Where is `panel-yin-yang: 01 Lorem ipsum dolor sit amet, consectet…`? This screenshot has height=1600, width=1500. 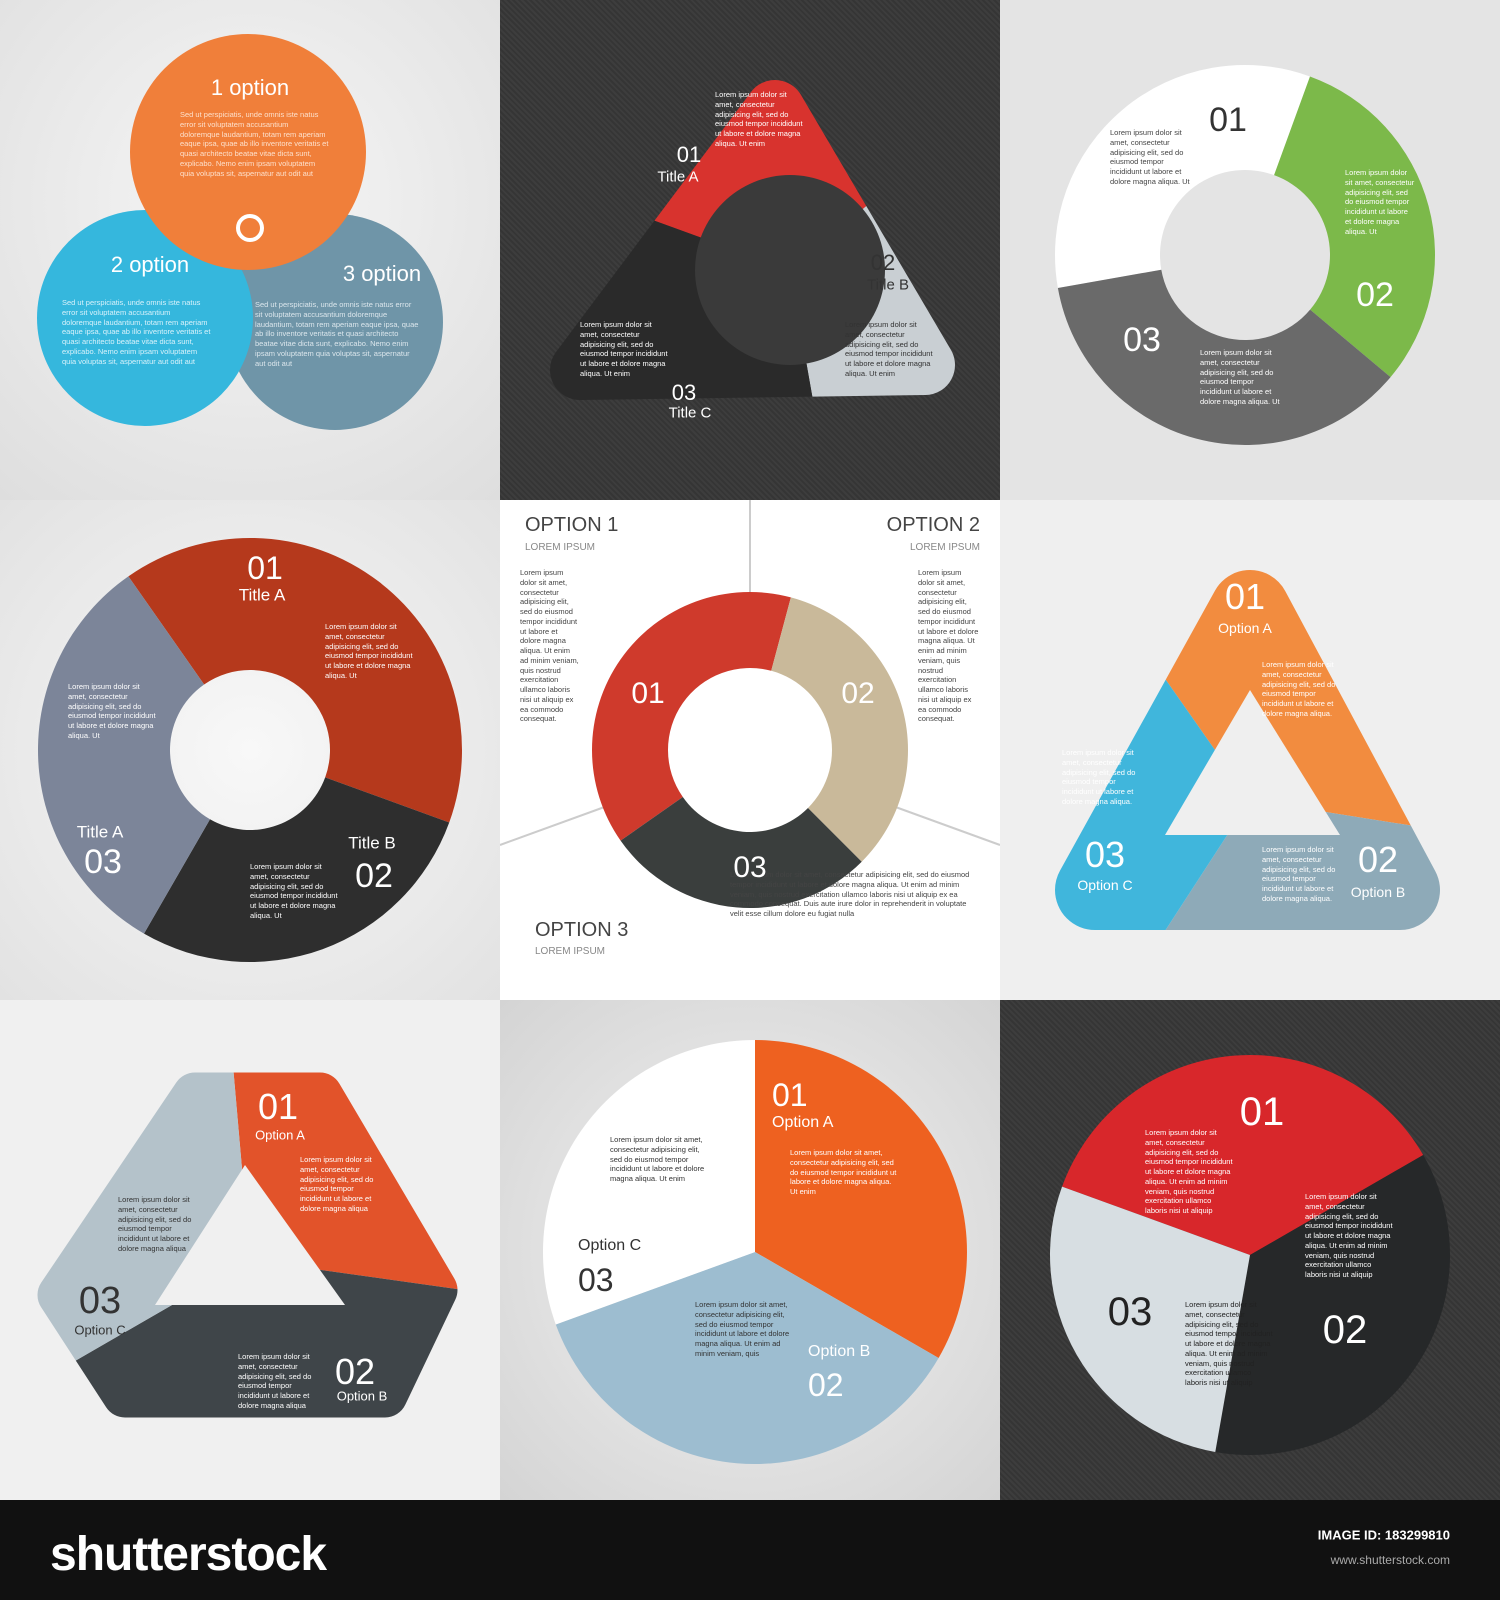
panel-yin-yang: 01 Lorem ipsum dolor sit amet, consectet… is located at coordinates (1250, 1250).